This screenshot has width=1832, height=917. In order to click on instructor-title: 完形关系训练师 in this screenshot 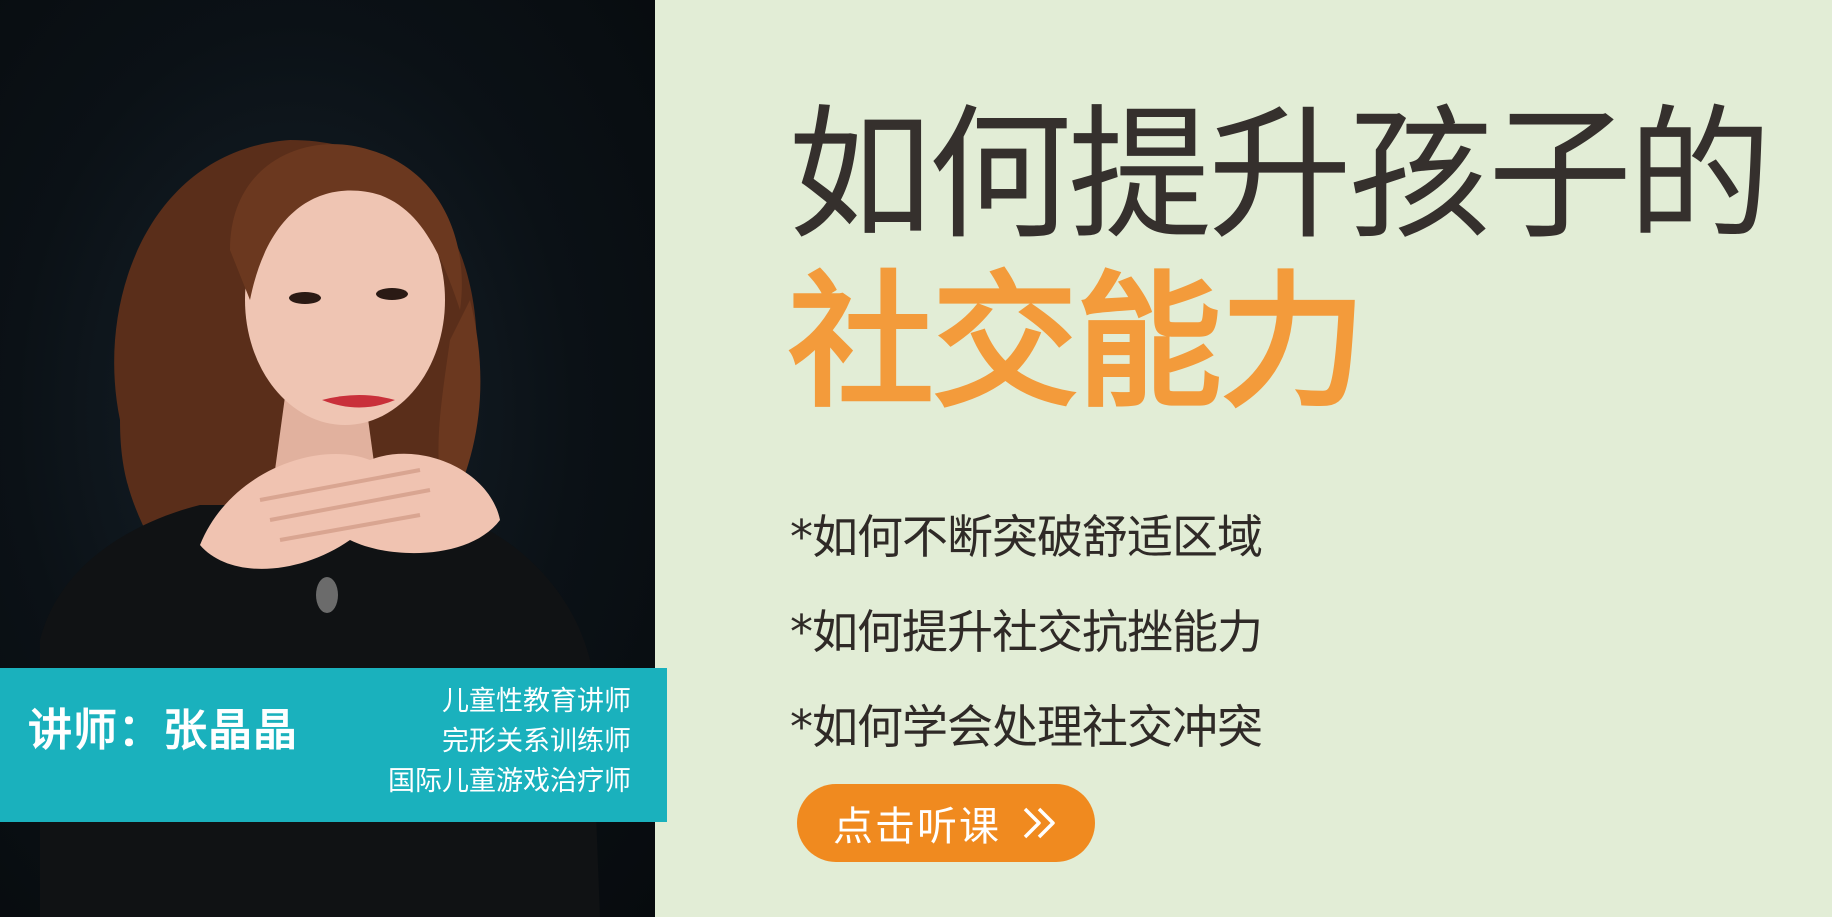, I will do `click(536, 741)`.